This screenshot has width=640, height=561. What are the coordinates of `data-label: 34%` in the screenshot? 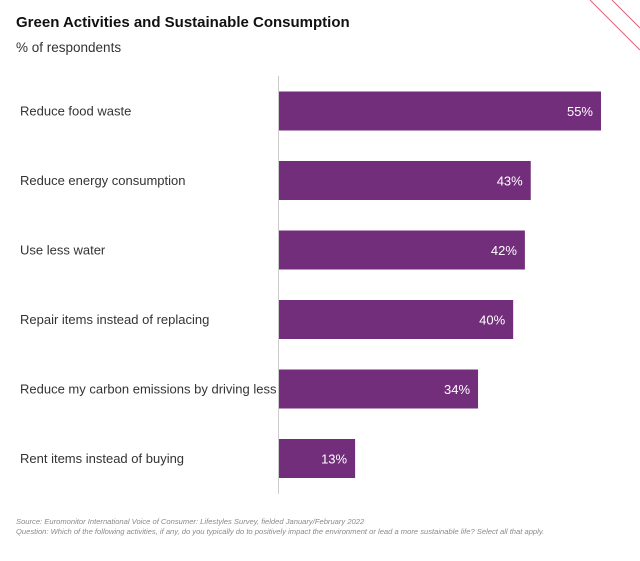 It's located at (457, 389).